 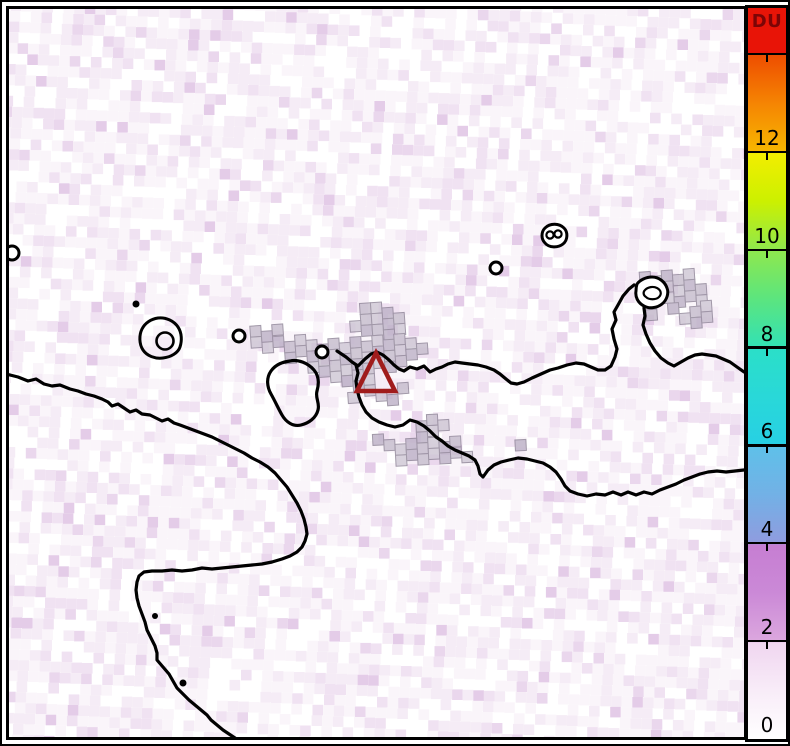 What do you see at coordinates (322, 352) in the screenshot?
I see `island-circle-near-coast` at bounding box center [322, 352].